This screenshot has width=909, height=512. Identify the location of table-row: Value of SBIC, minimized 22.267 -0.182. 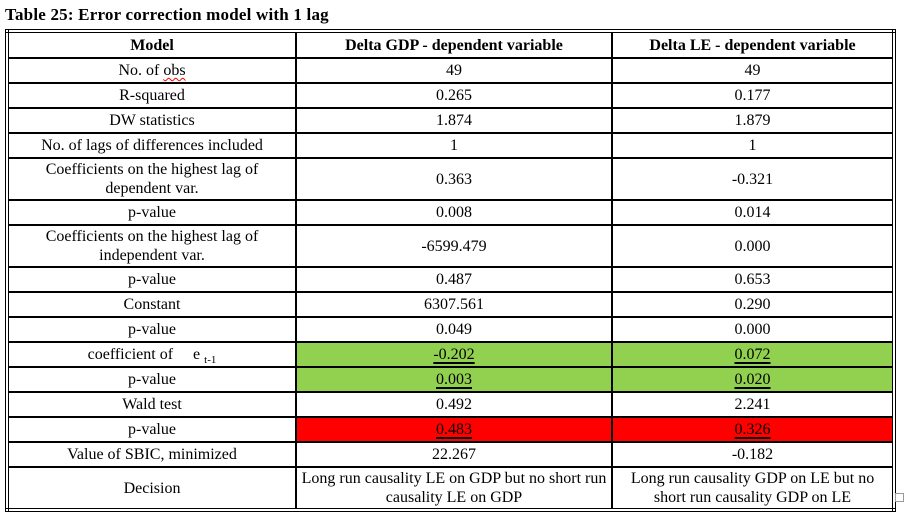
(450, 454).